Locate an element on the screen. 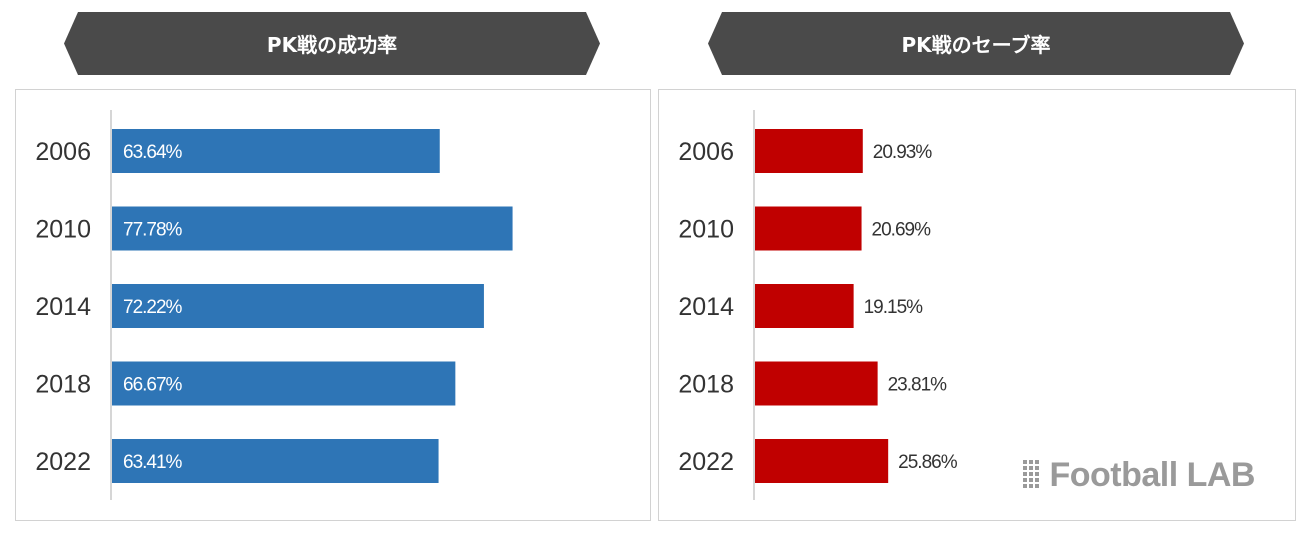  football-lab-watermark: Football LAB is located at coordinates (1139, 475).